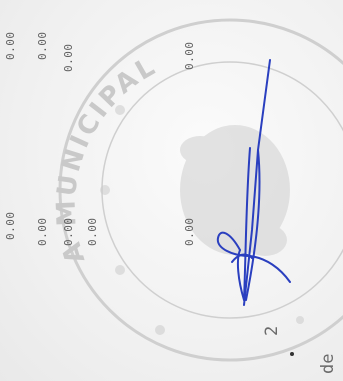 This screenshot has width=343, height=381. What do you see at coordinates (292, 354) in the screenshot?
I see `bullet-dot` at bounding box center [292, 354].